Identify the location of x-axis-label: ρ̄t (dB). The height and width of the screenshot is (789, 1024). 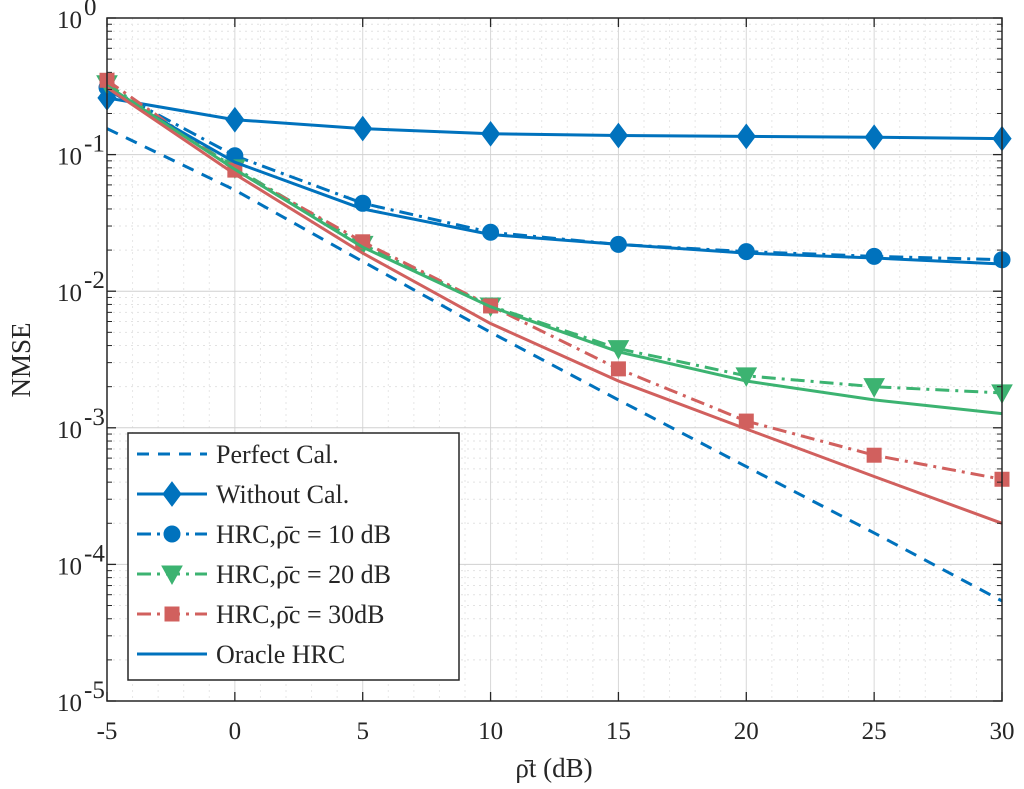
(553, 768).